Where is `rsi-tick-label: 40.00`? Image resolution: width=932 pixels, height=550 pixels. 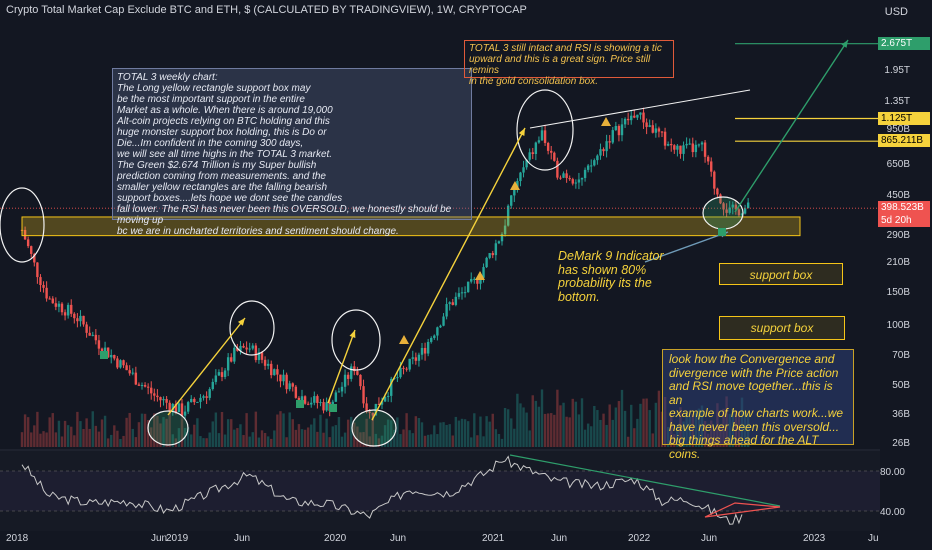 rsi-tick-label: 40.00 is located at coordinates (892, 512).